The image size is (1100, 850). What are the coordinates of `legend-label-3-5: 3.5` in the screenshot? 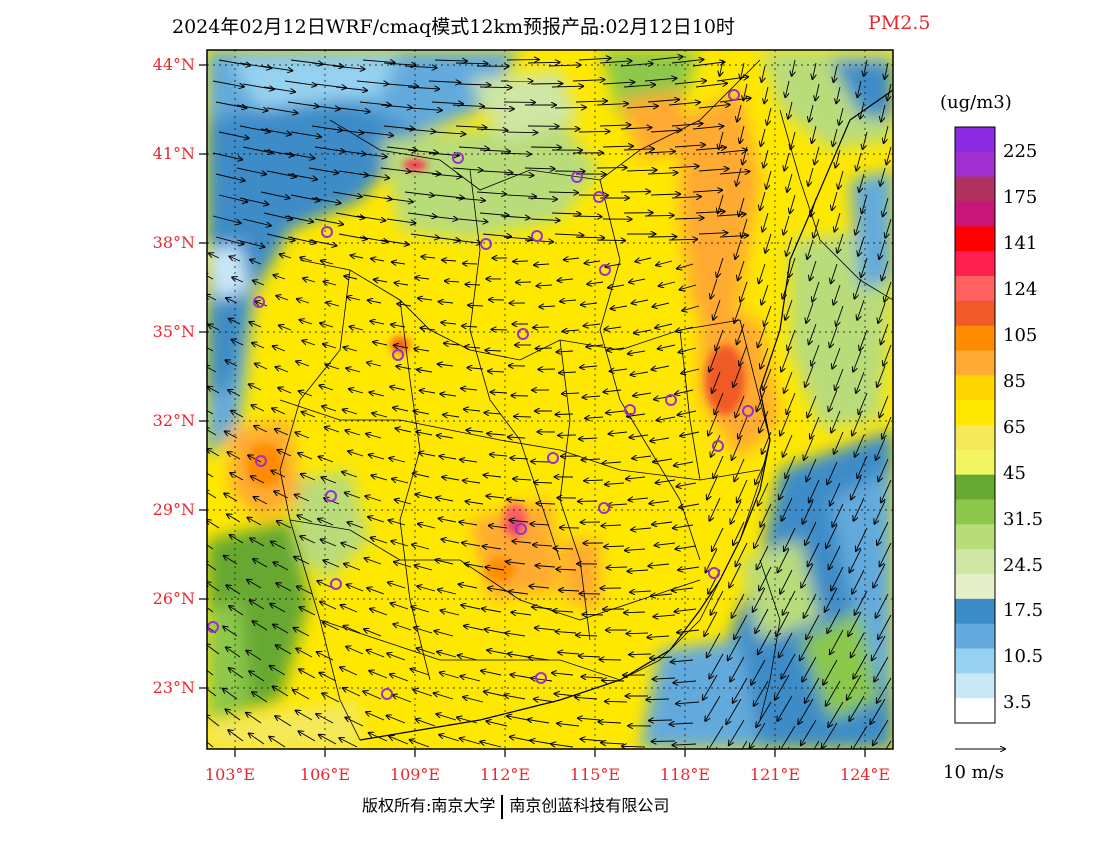 It's located at (1017, 702).